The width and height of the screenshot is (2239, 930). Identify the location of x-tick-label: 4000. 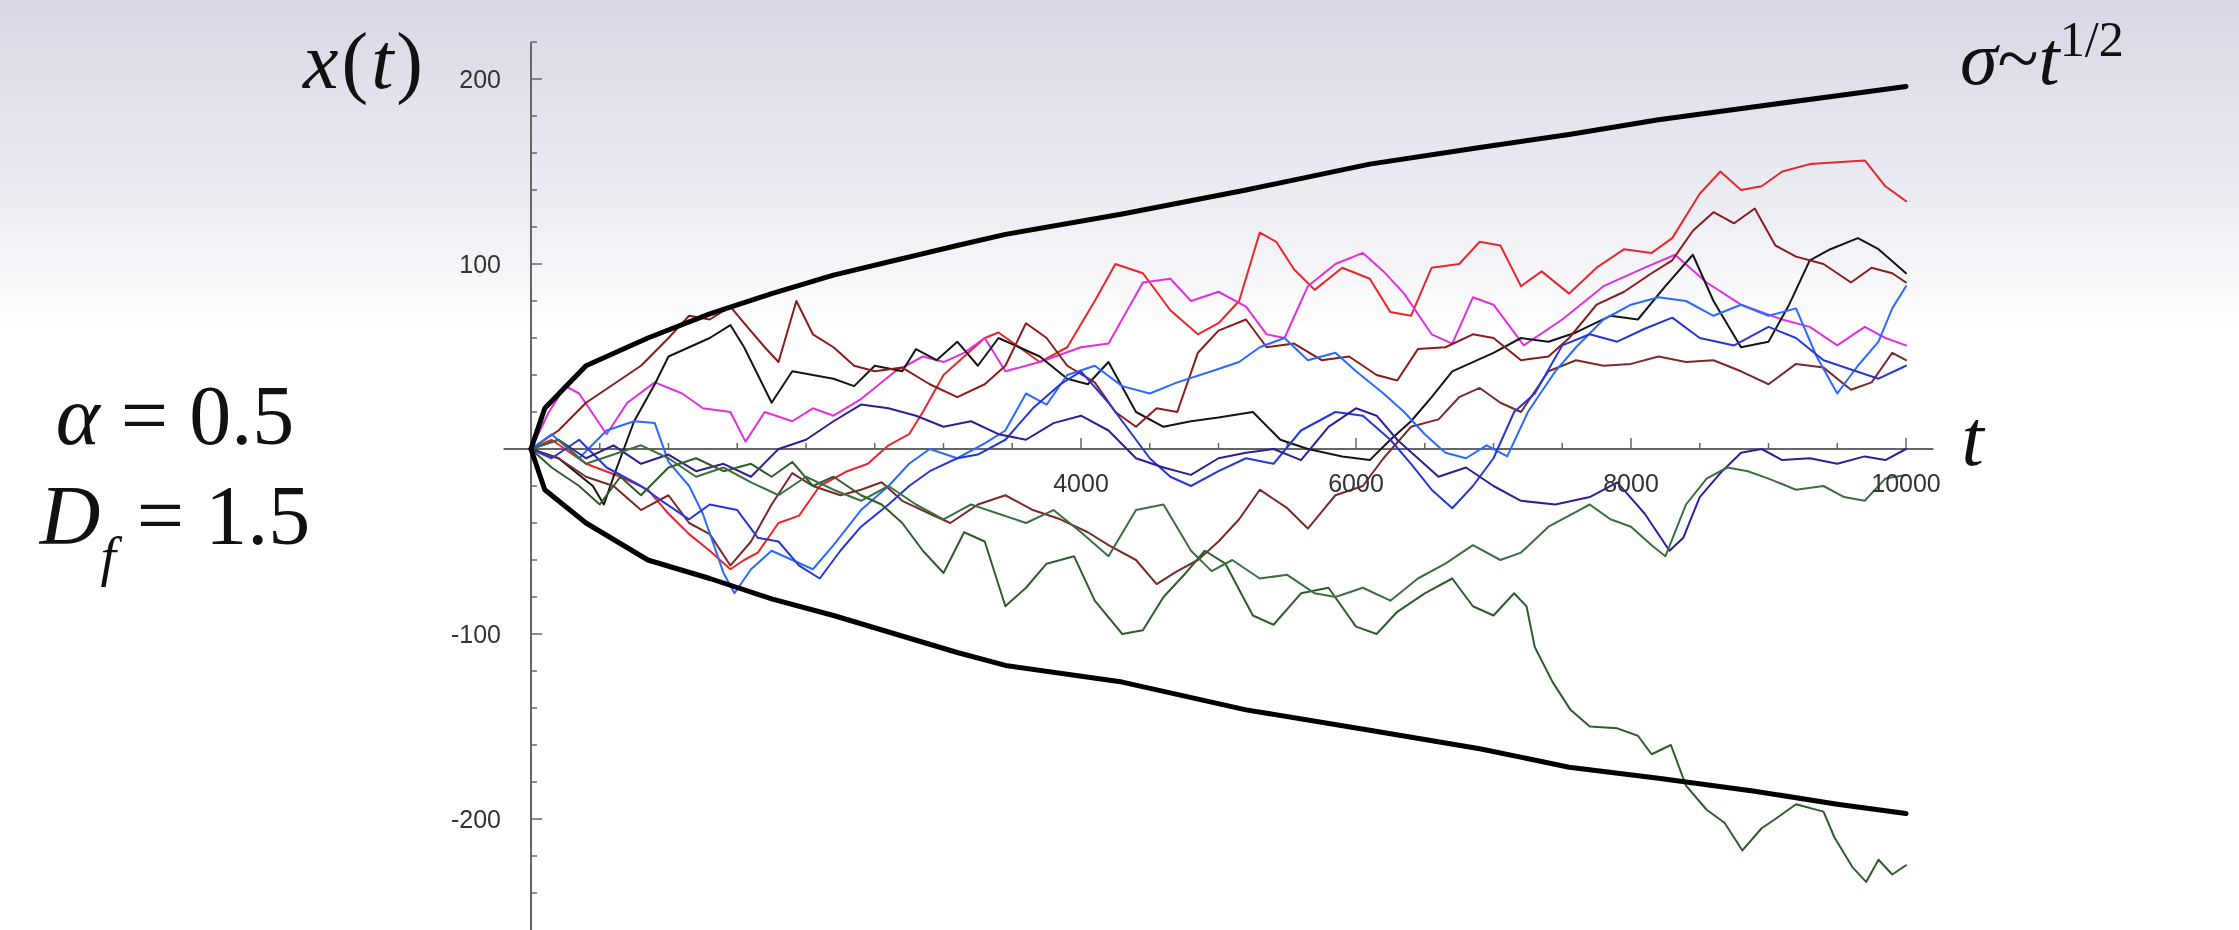
(1081, 483).